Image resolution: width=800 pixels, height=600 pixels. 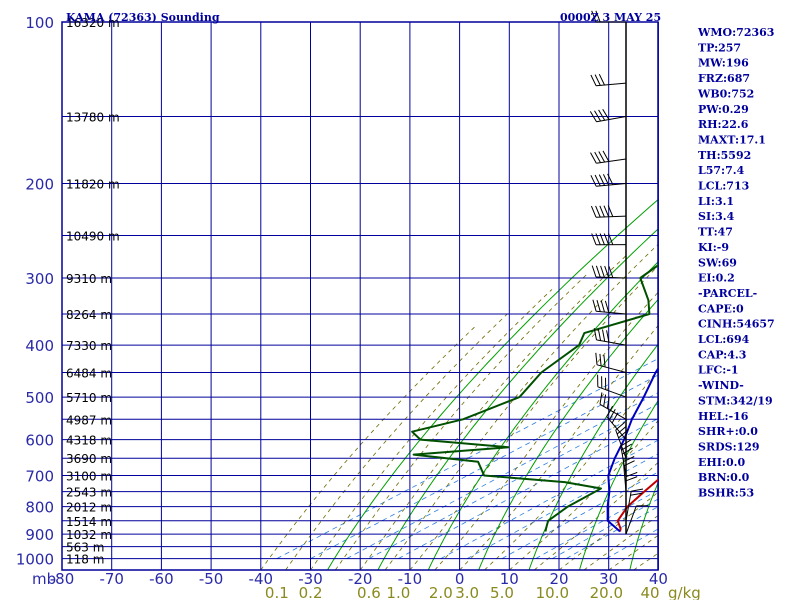 What do you see at coordinates (93, 237) in the screenshot?
I see `height-label: 10490 m` at bounding box center [93, 237].